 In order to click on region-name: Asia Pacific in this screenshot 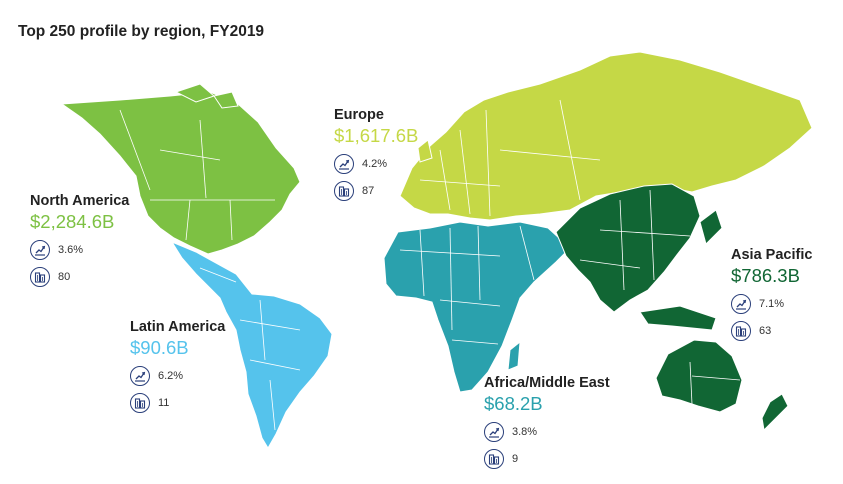, I will do `click(772, 255)`.